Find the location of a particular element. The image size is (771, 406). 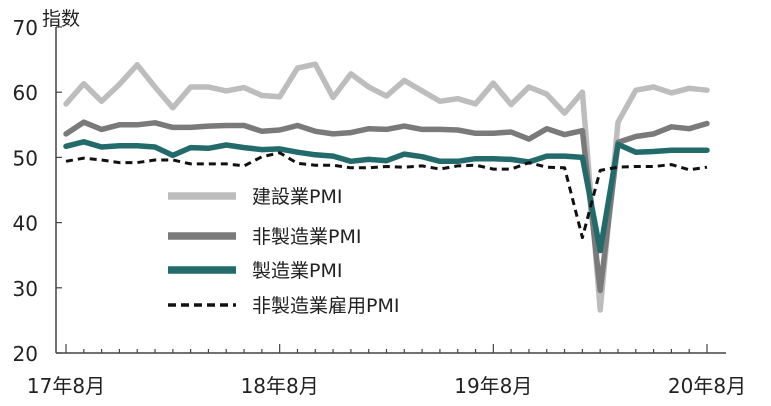

legend-label-4: 非製造業雇用PMI is located at coordinates (325, 306).